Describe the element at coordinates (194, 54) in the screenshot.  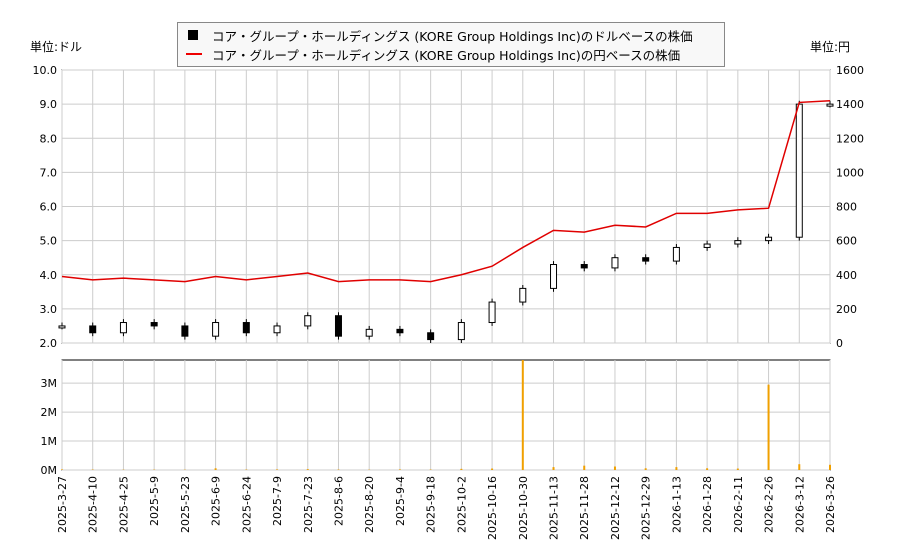
I see `legend-swatch-jpy` at that location.